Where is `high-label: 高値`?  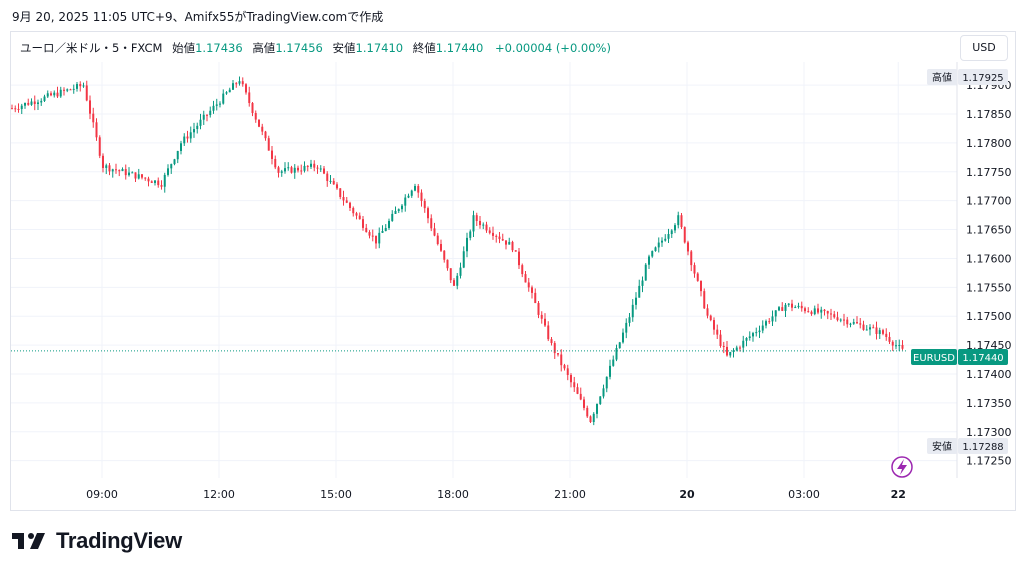
high-label: 高値 is located at coordinates (264, 48).